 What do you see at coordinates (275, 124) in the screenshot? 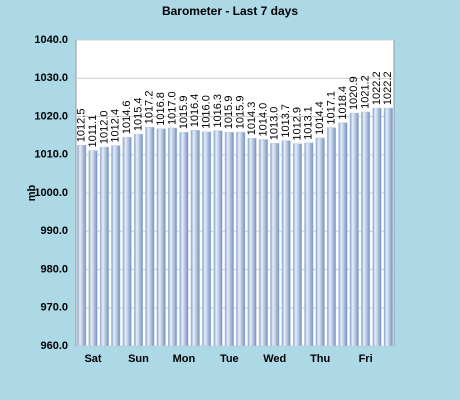
I see `value-label: 1013.0` at bounding box center [275, 124].